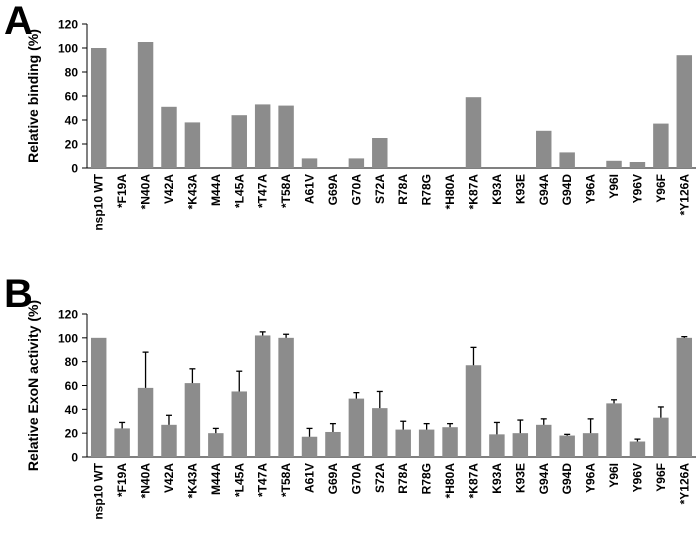 This screenshot has width=700, height=536. Describe the element at coordinates (239, 480) in the screenshot. I see `x-tick-label: *L45A` at that location.